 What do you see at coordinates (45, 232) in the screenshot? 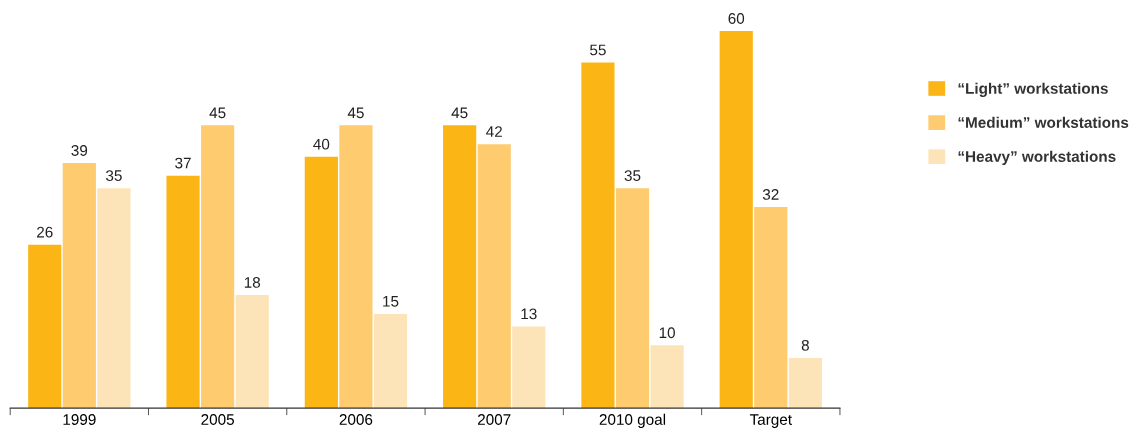
I see `data-label: 26` at bounding box center [45, 232].